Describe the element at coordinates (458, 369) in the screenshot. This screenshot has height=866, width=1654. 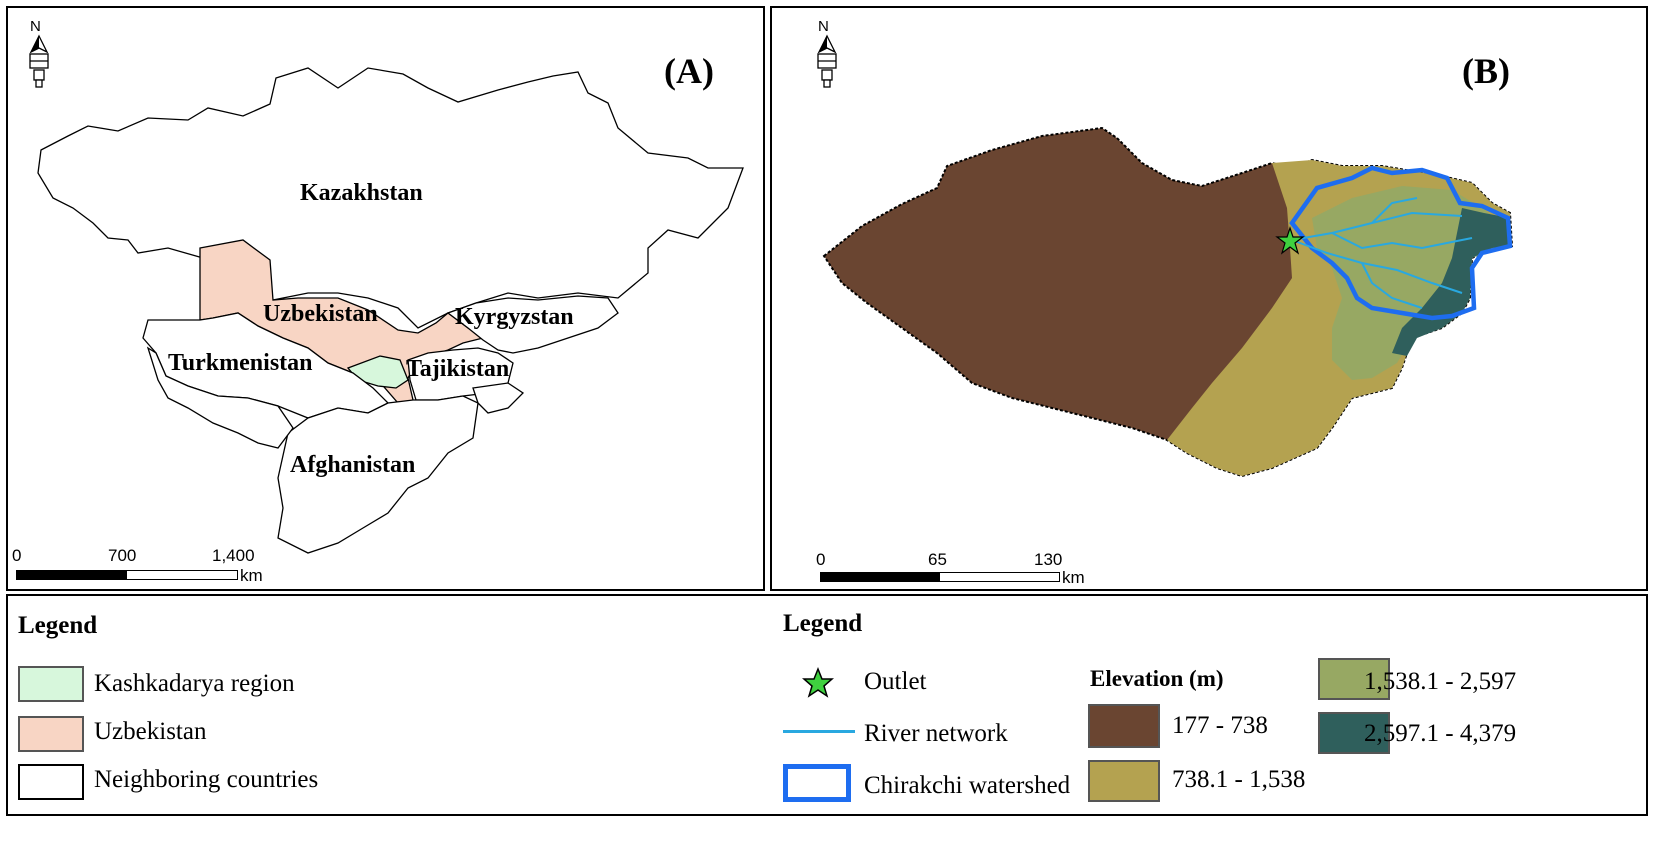
I see `label-tajikistan: Tajikistan` at that location.